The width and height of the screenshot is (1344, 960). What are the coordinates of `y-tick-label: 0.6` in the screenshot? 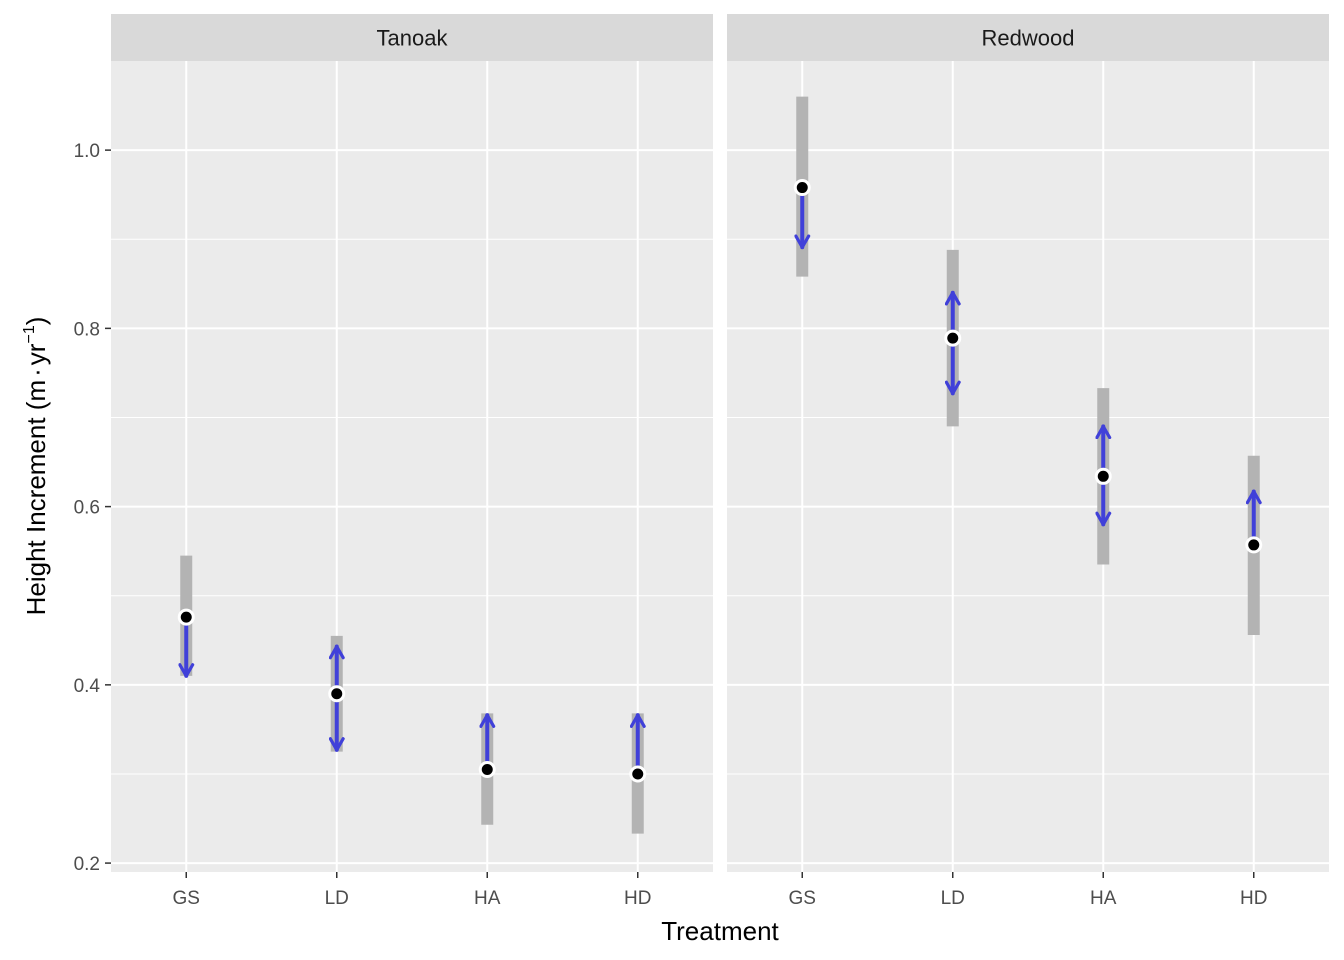 It's located at (87, 508).